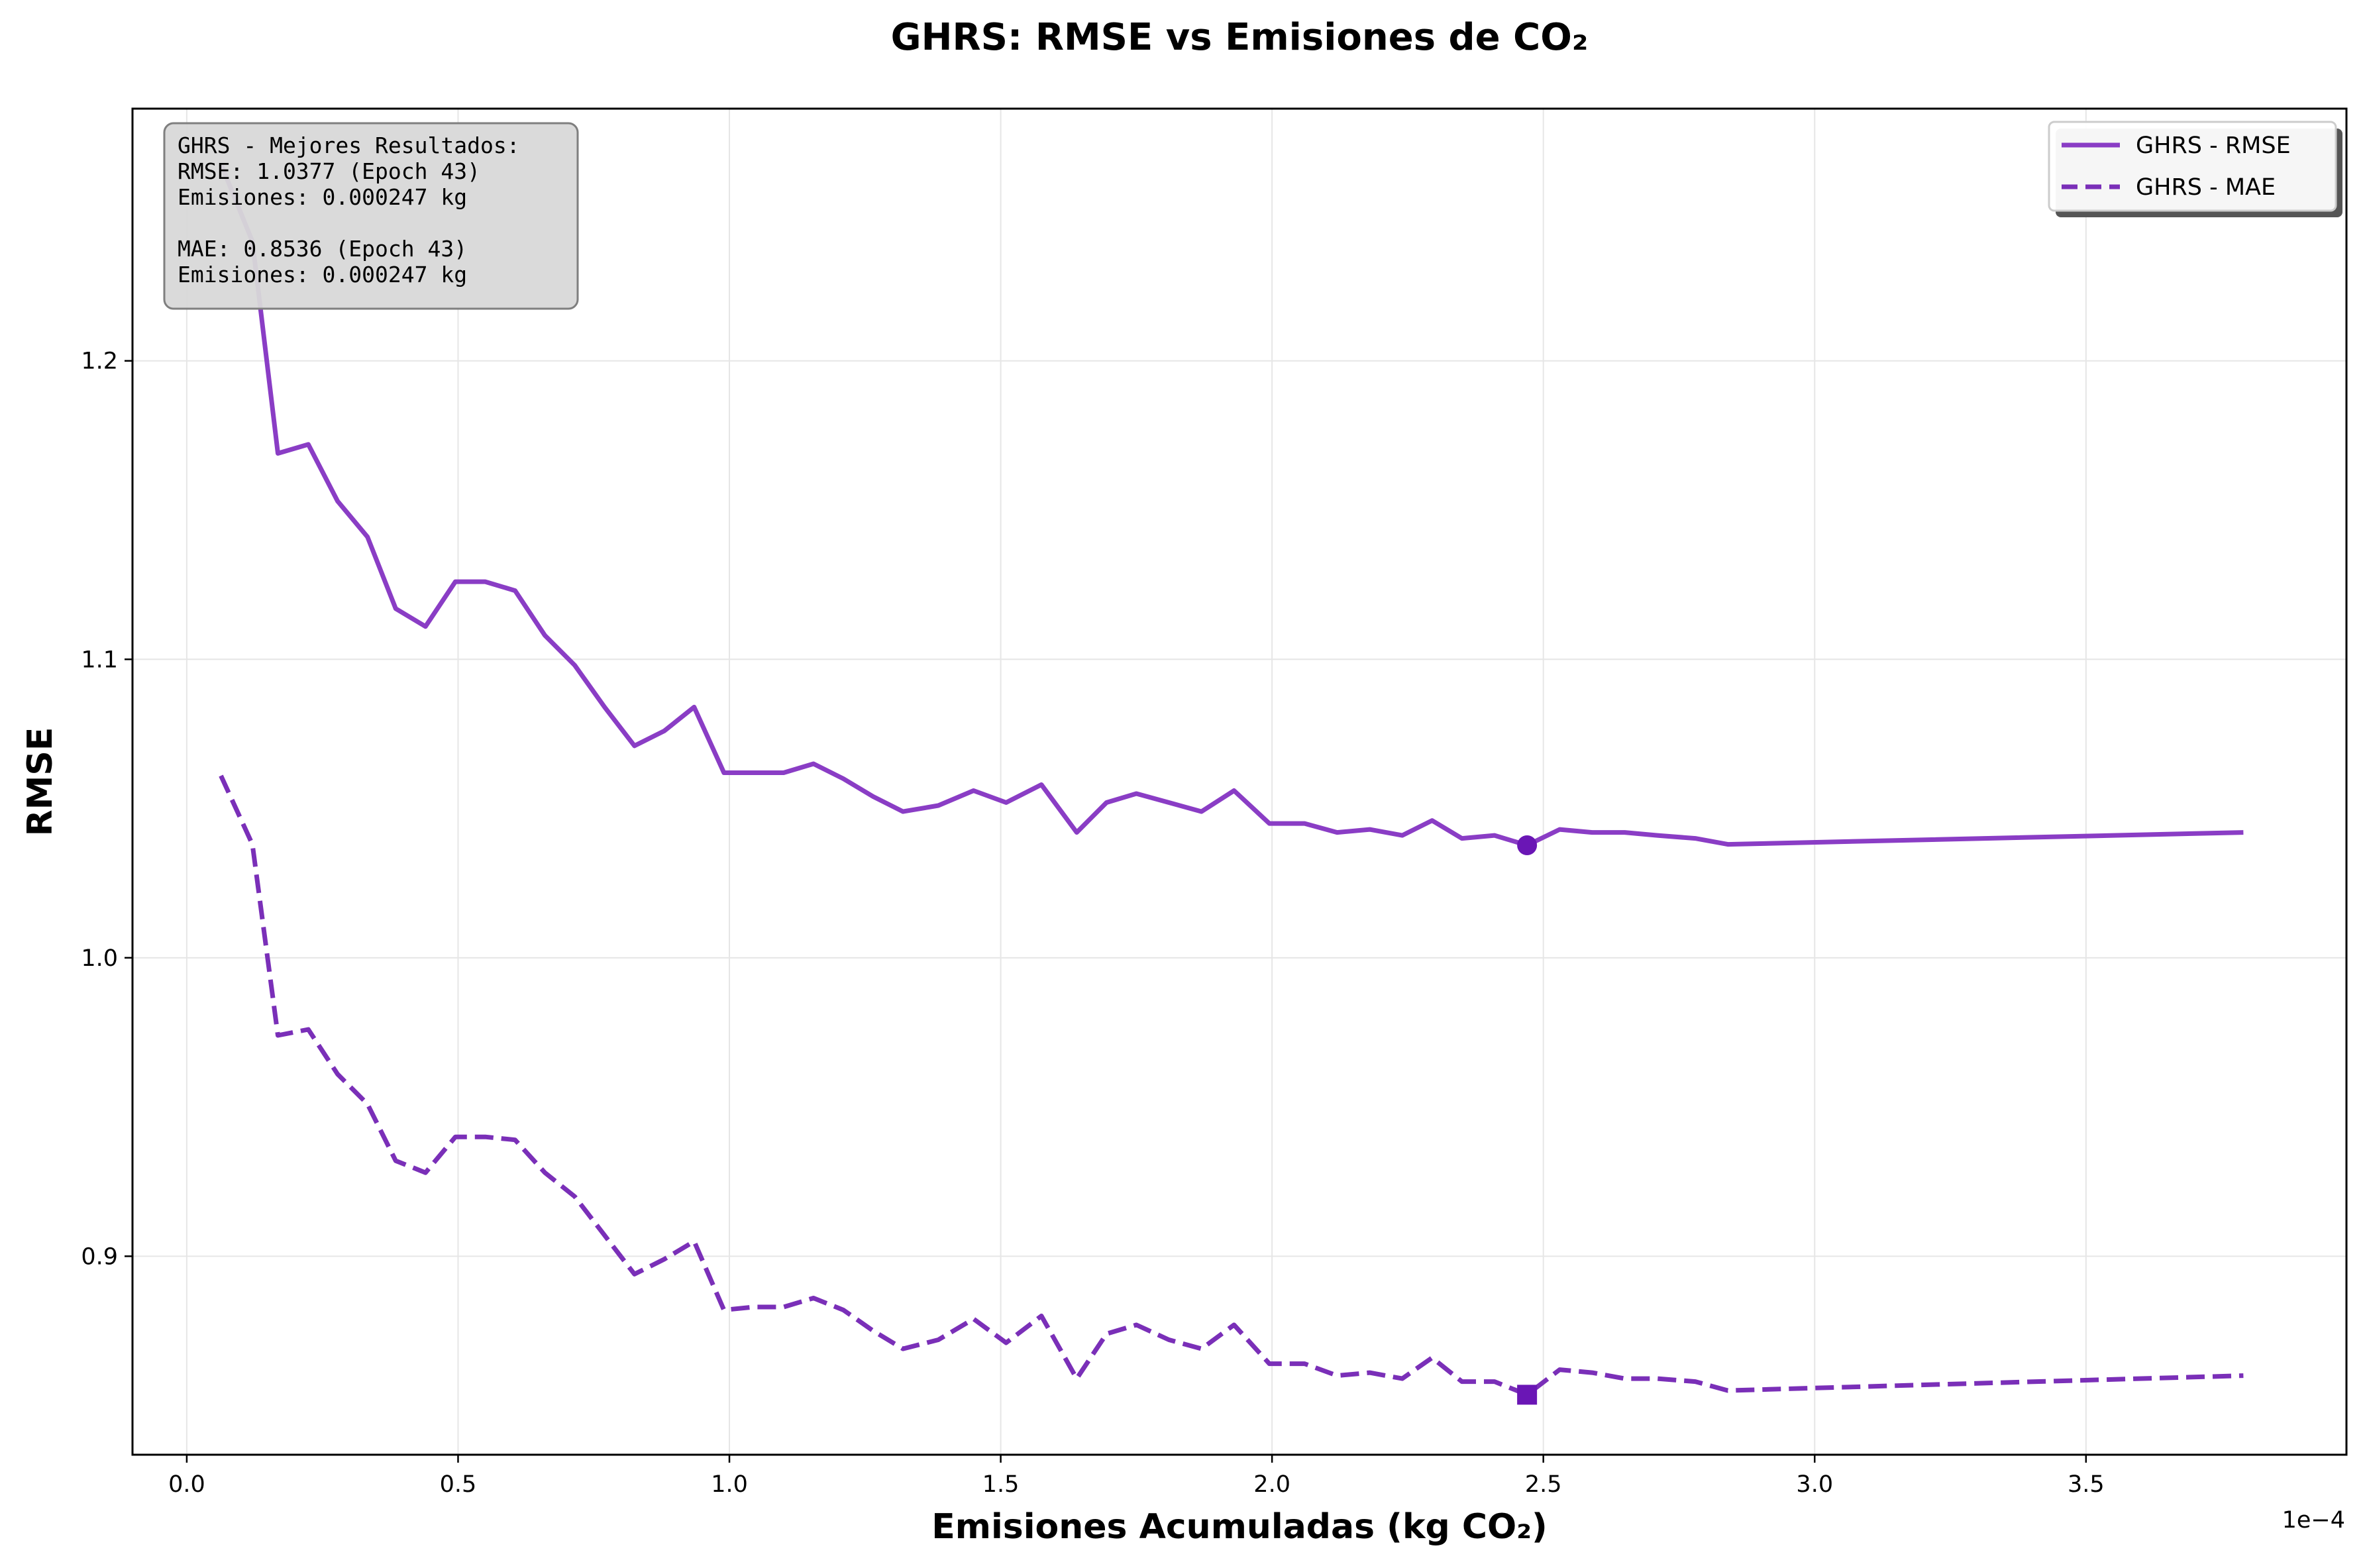 The width and height of the screenshot is (2365, 1568). Describe the element at coordinates (99, 362) in the screenshot. I see `y-tick-label: 1.2` at that location.